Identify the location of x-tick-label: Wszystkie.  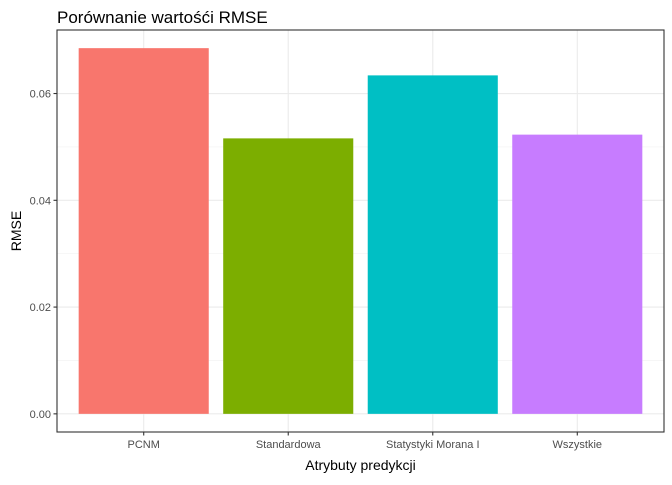
(578, 445).